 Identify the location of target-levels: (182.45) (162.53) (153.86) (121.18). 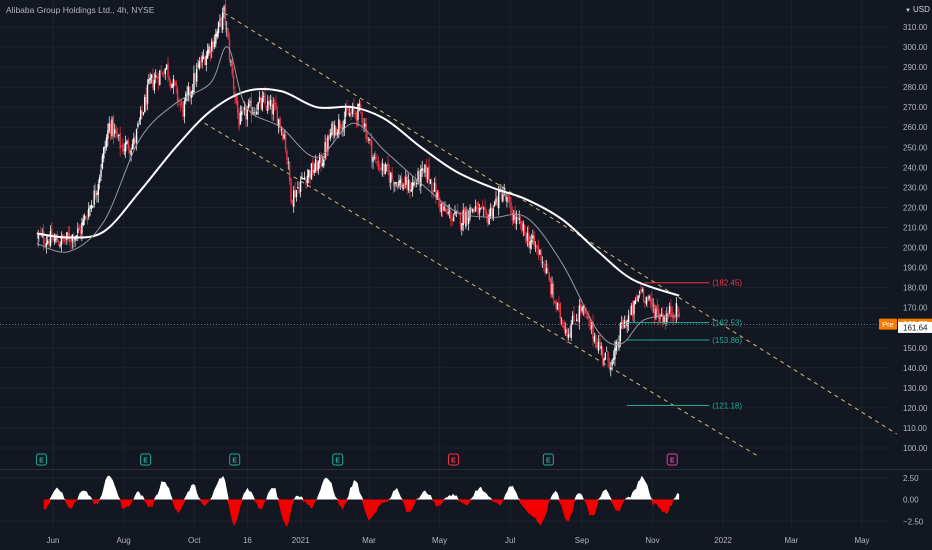
(684, 345).